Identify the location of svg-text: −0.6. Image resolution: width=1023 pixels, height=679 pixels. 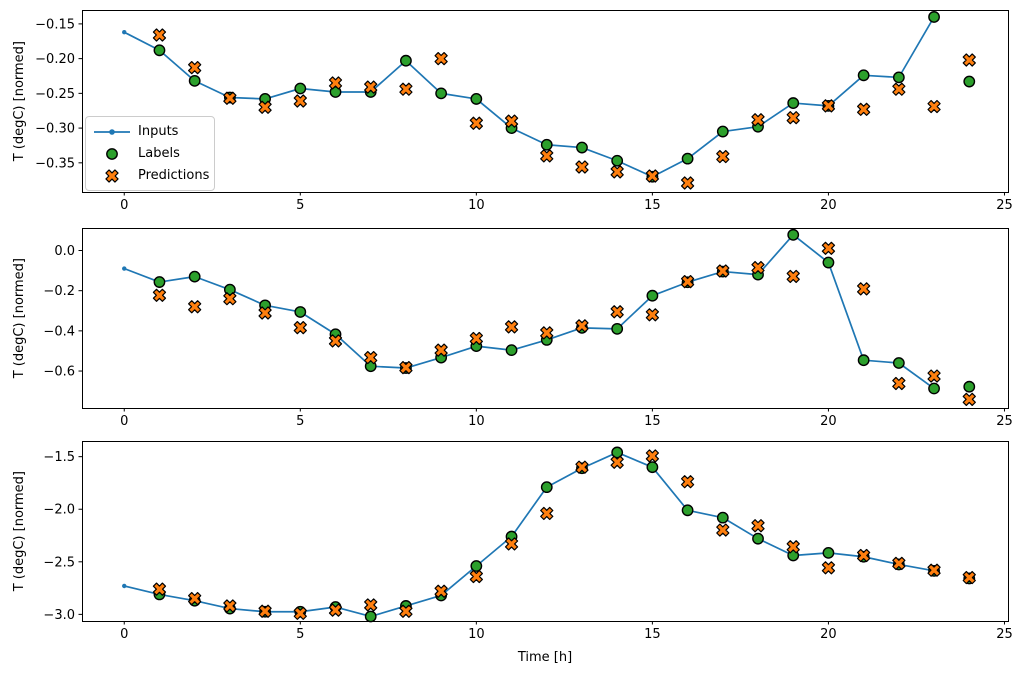
(59, 372).